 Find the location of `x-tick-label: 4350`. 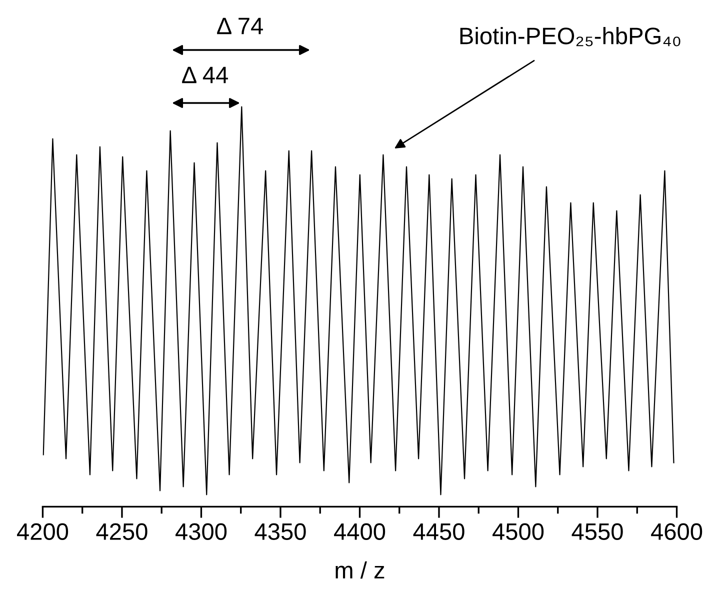

x-tick-label: 4350 is located at coordinates (280, 531).